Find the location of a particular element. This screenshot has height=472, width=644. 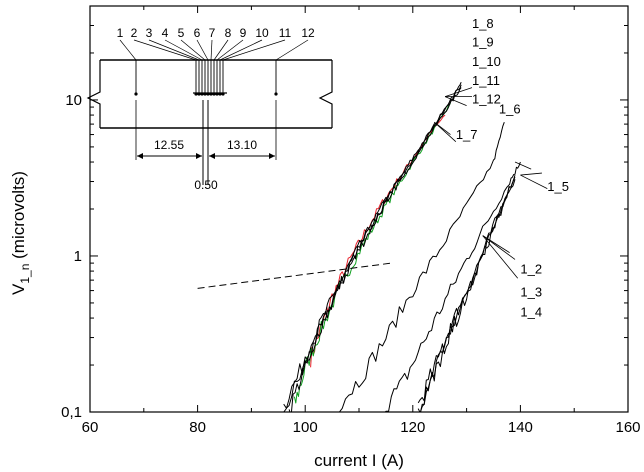

tap-label-10: 10 is located at coordinates (262, 33).